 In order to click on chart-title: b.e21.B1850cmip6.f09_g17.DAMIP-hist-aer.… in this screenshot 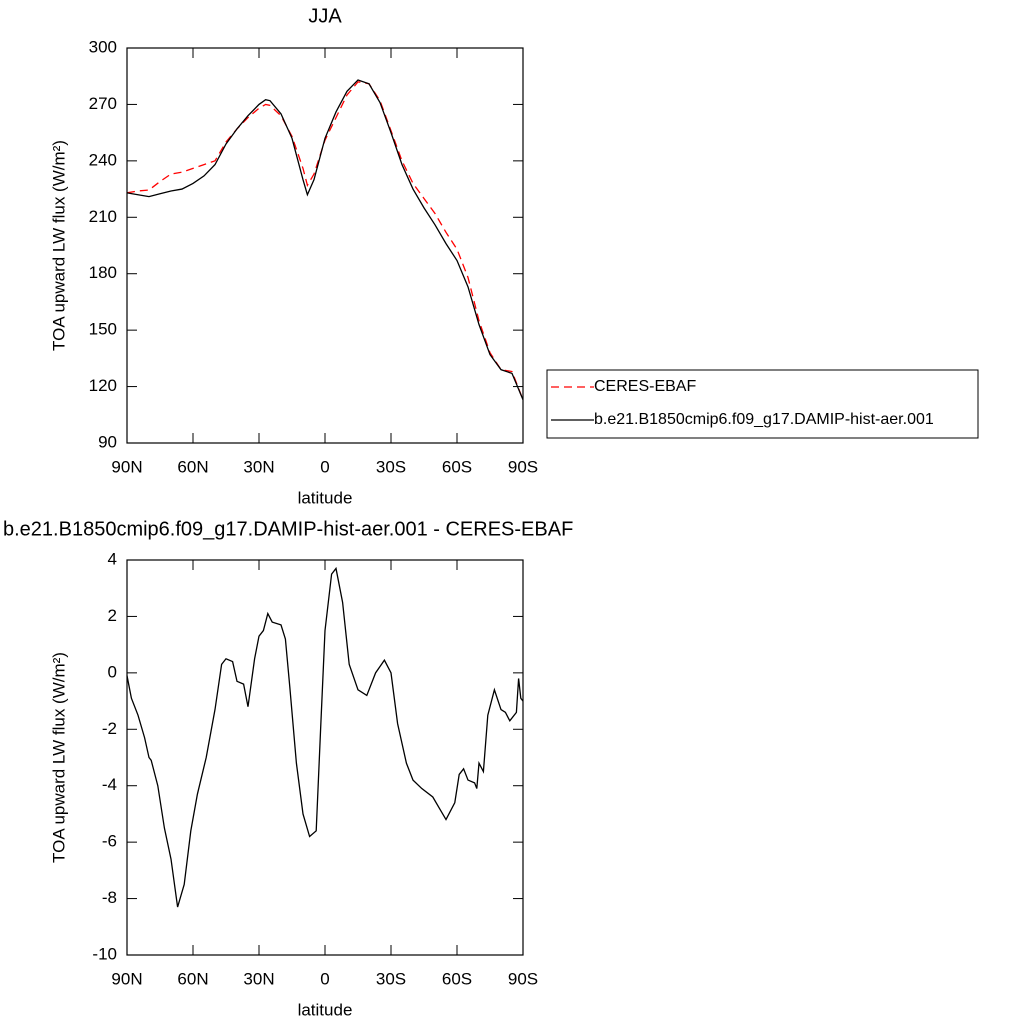, I will do `click(288, 529)`.